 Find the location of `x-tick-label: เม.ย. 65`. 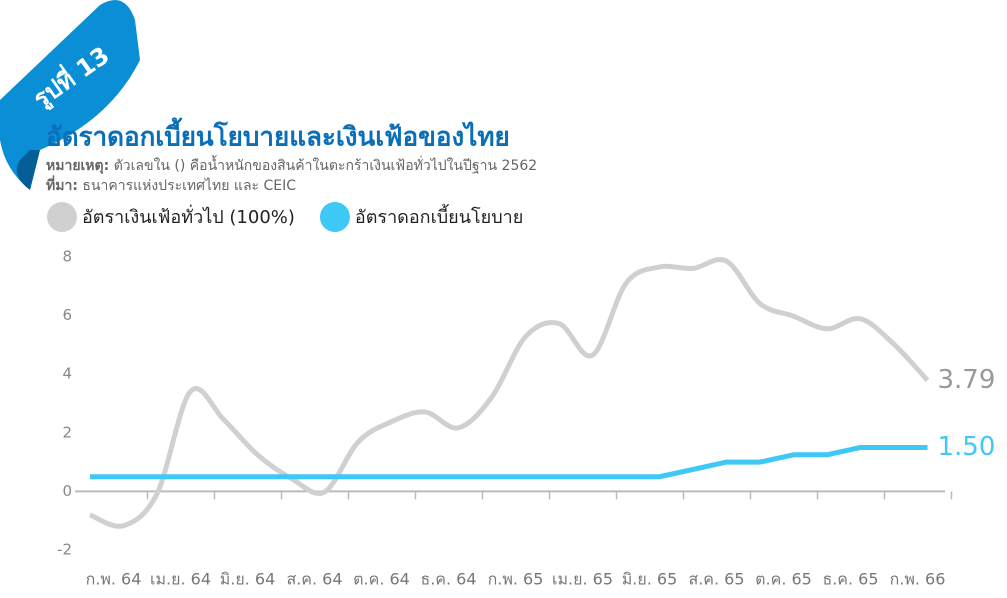

x-tick-label: เม.ย. 65 is located at coordinates (582, 579).